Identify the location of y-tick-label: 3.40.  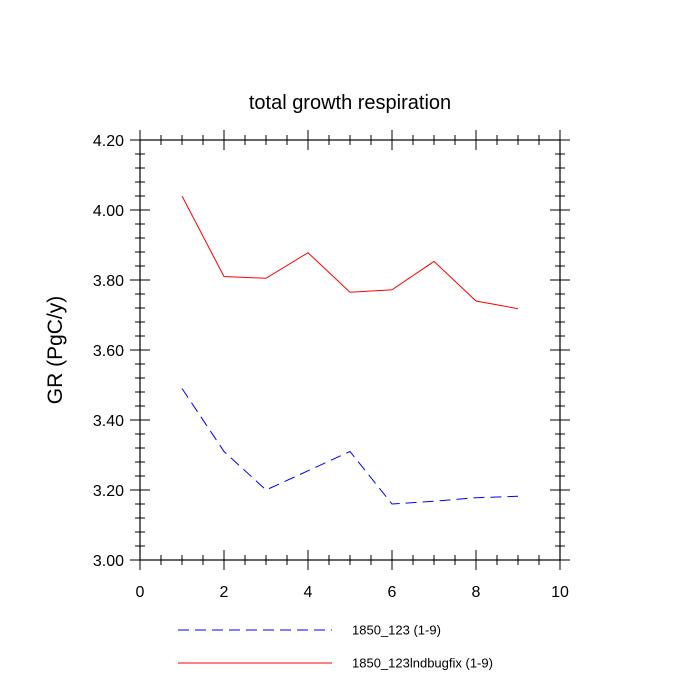
(108, 421).